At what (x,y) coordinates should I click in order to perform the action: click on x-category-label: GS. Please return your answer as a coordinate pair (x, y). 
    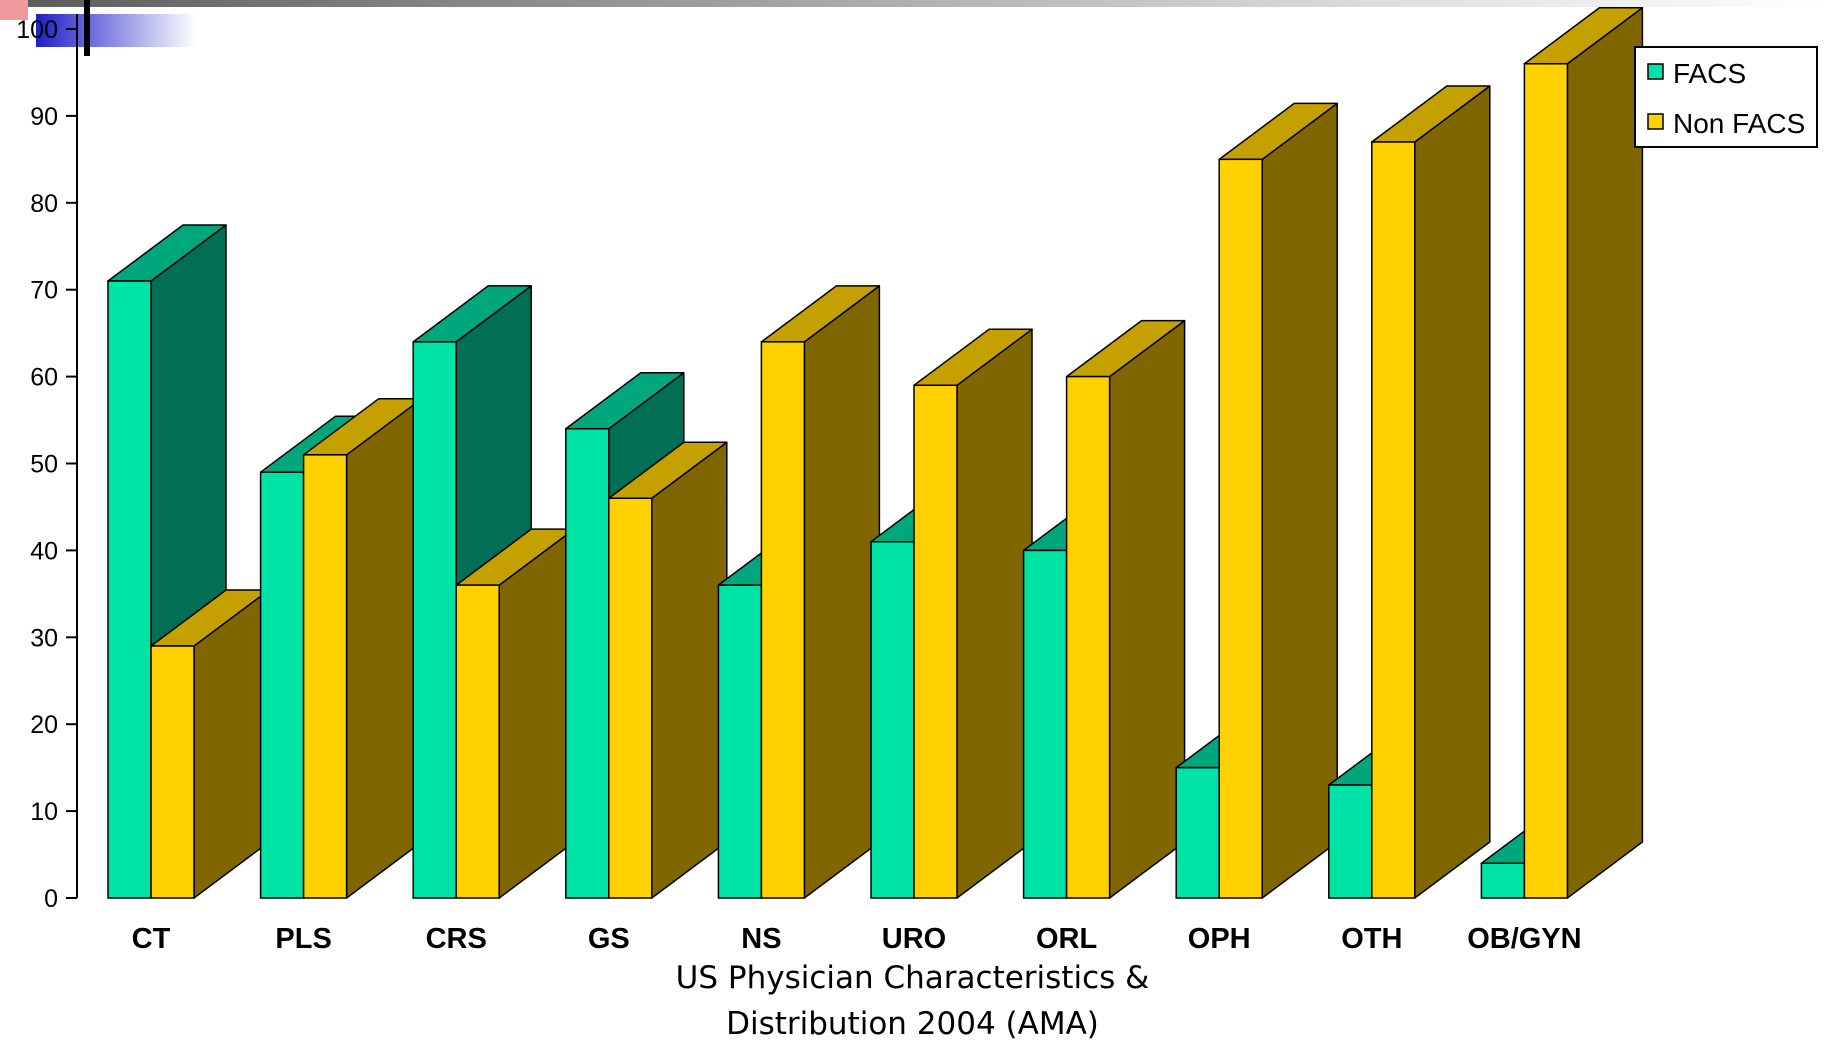
    Looking at the image, I should click on (609, 939).